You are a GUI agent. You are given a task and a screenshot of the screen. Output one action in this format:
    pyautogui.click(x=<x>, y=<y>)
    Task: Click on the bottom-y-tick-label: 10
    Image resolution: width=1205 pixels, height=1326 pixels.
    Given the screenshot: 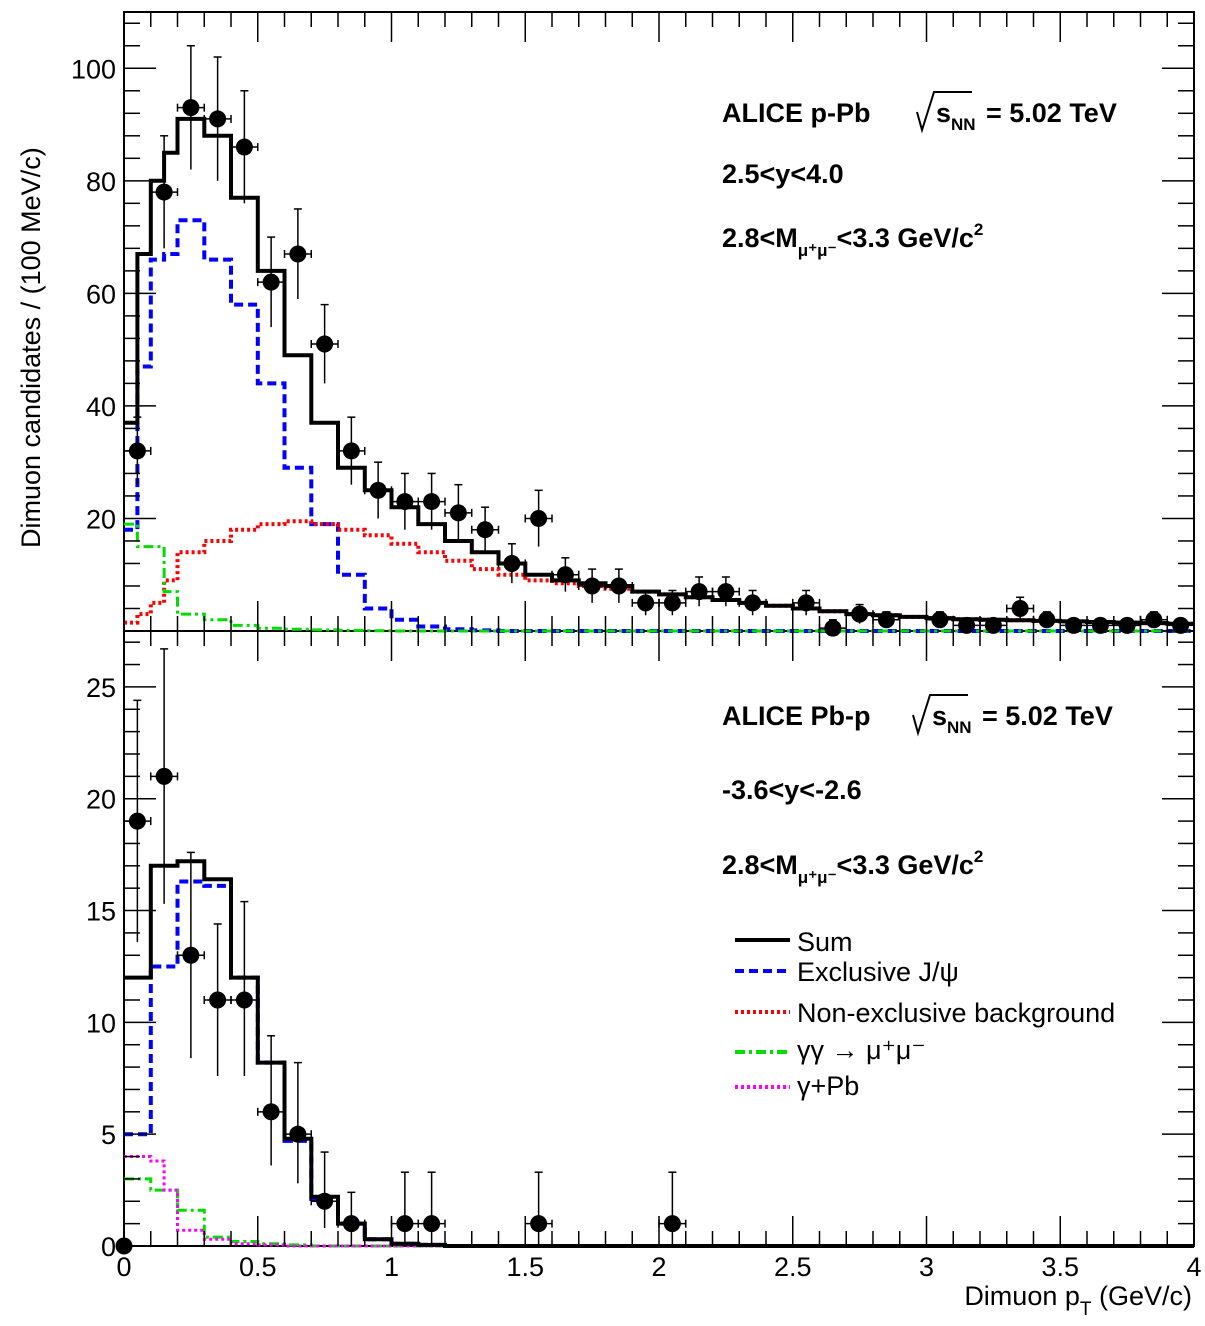 What is the action you would take?
    pyautogui.click(x=101, y=1023)
    